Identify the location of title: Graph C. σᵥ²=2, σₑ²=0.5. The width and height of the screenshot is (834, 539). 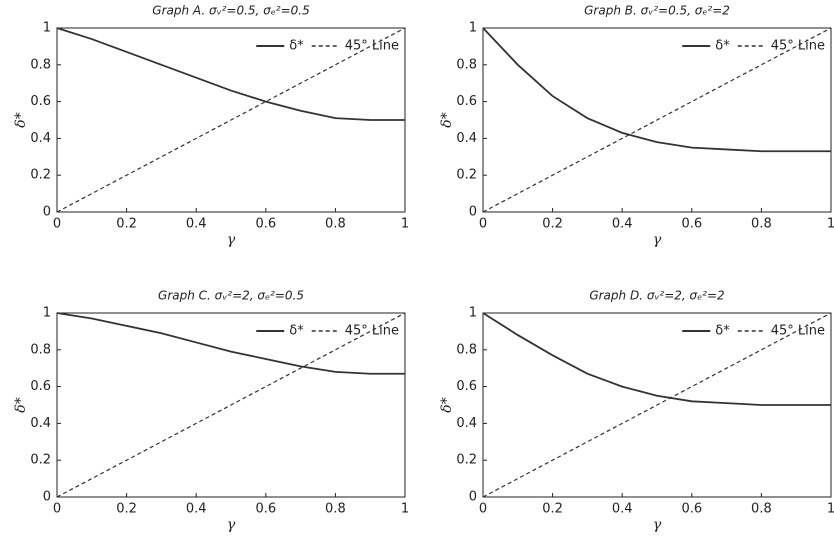
(231, 296).